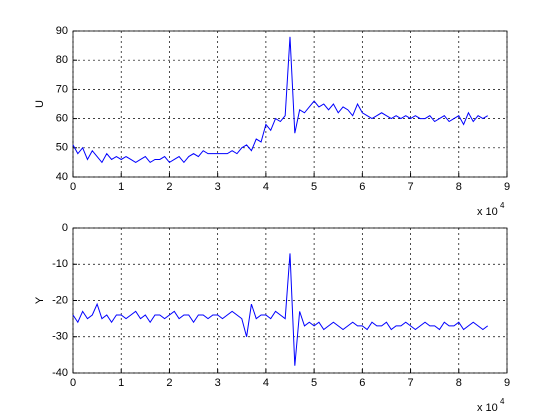  I want to click on y-tick-label: 80, so click(62, 60).